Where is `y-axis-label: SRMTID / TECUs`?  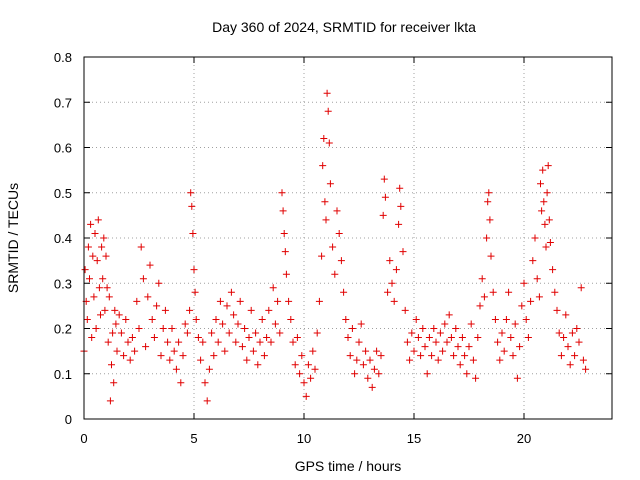 y-axis-label: SRMTID / TECUs is located at coordinates (13, 238).